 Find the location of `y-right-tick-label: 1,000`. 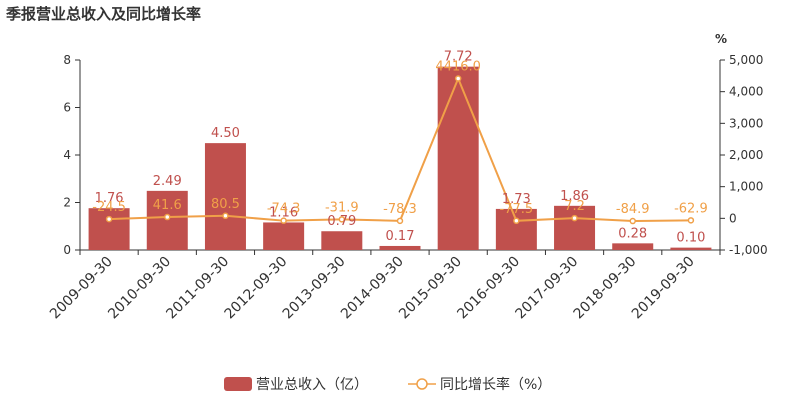

y-right-tick-label: 1,000 is located at coordinates (746, 187).